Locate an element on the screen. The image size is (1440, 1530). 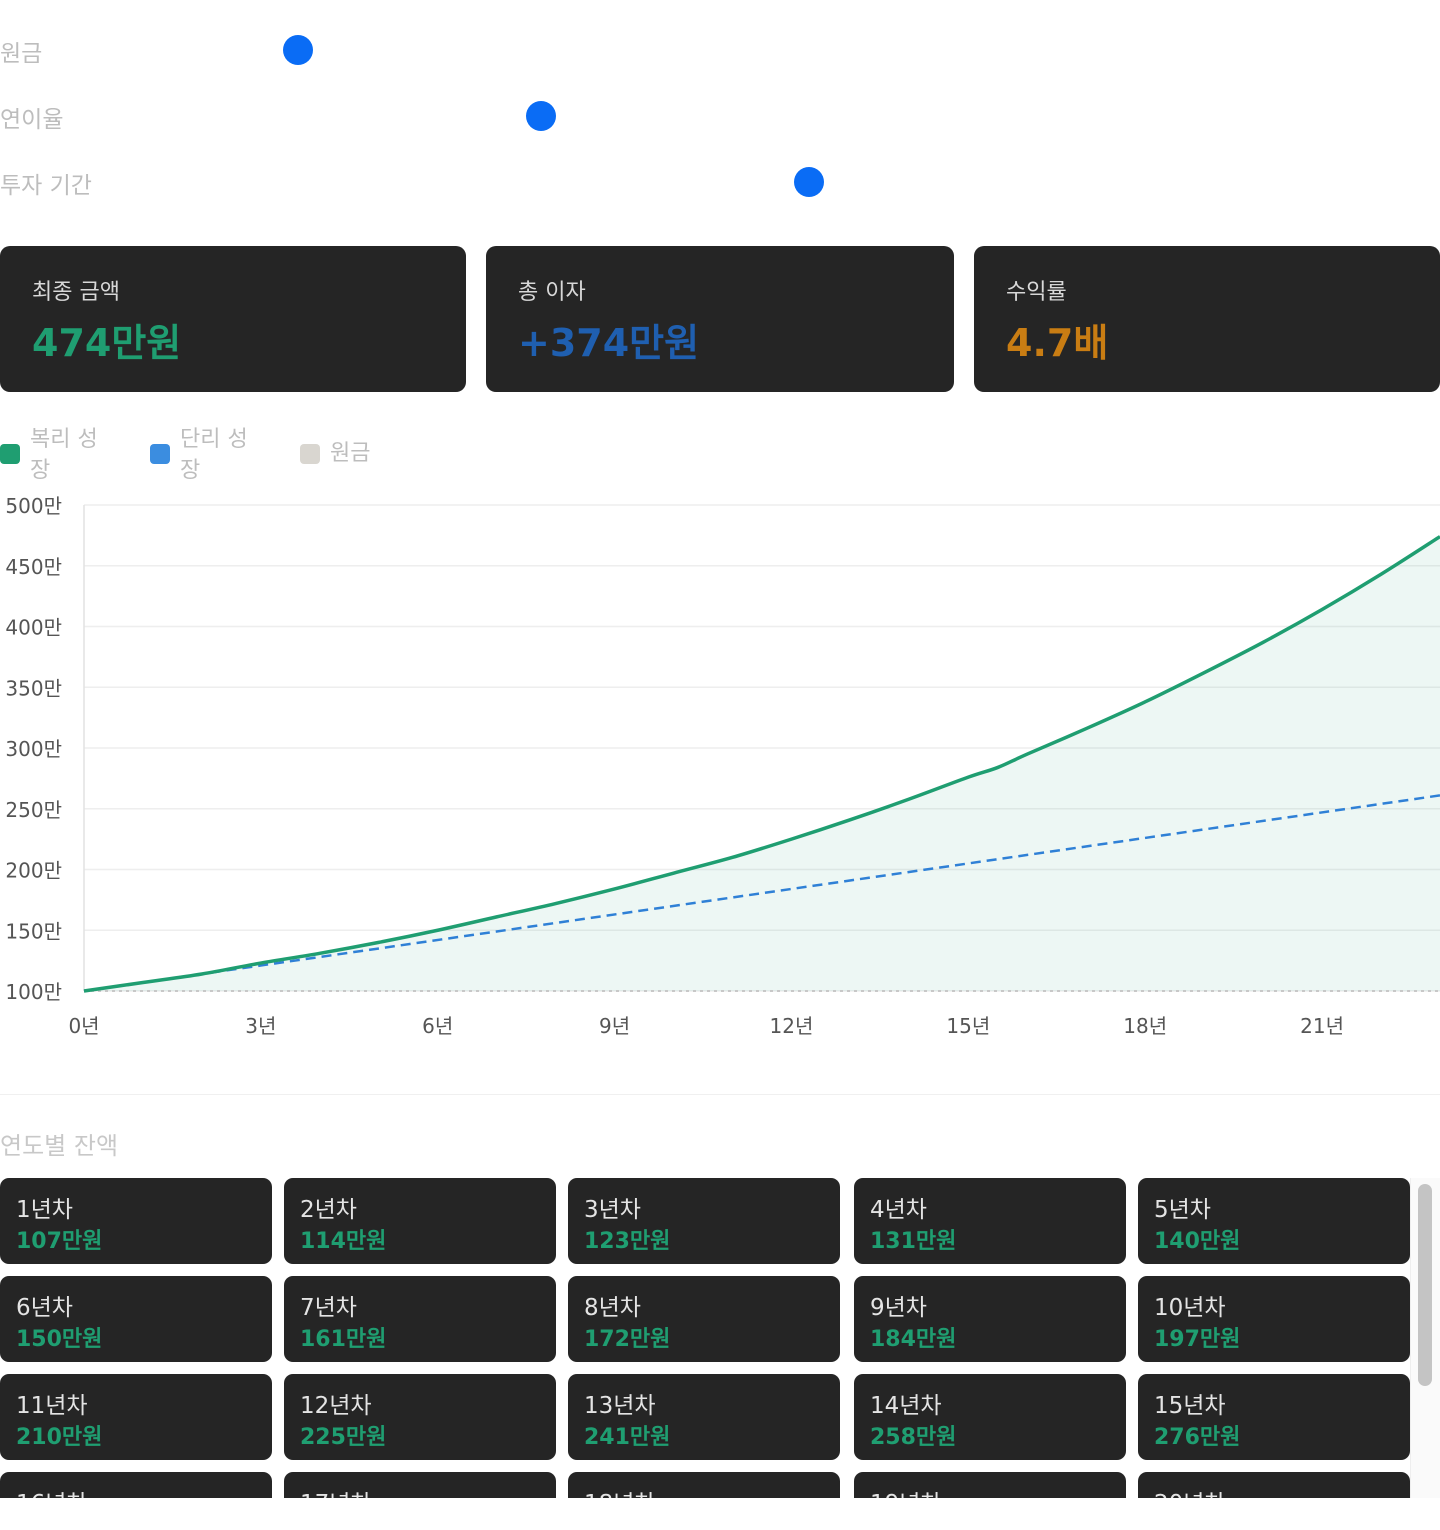
year-card-value: 225만원 is located at coordinates (343, 1437).